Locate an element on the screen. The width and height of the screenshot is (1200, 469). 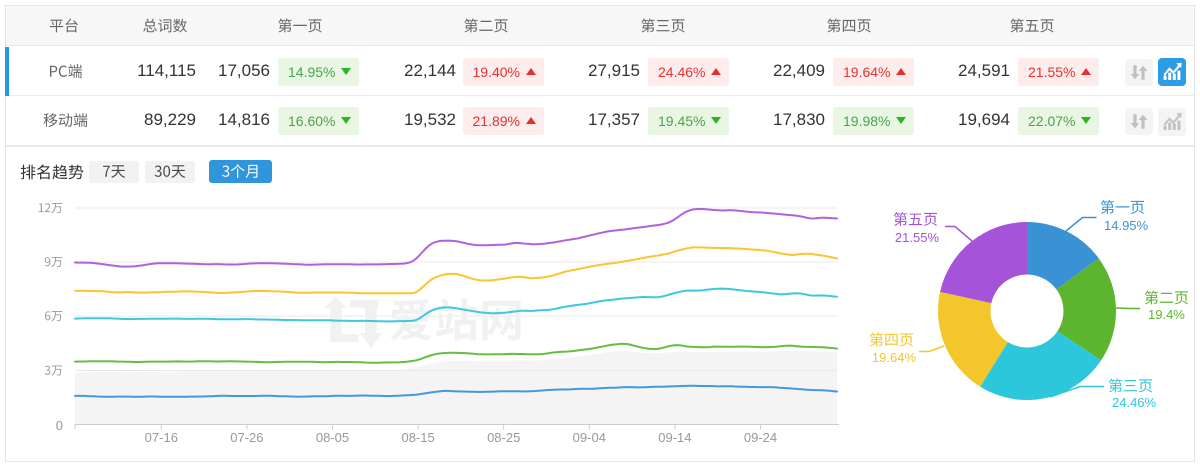
svg-text: 08-15 is located at coordinates (417, 437).